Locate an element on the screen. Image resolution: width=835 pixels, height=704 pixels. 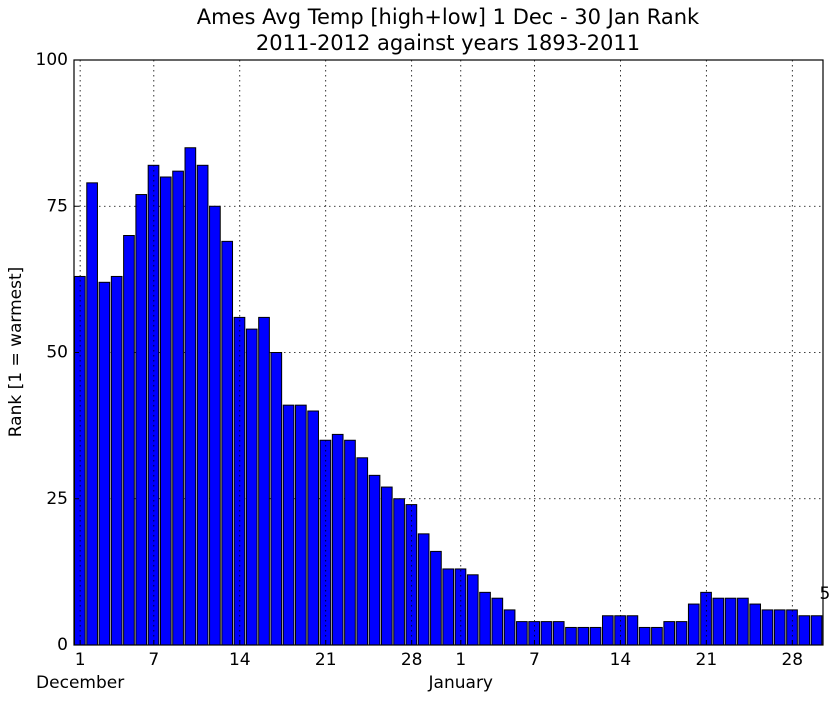
y-tick-label: 100 is located at coordinates (52, 60).